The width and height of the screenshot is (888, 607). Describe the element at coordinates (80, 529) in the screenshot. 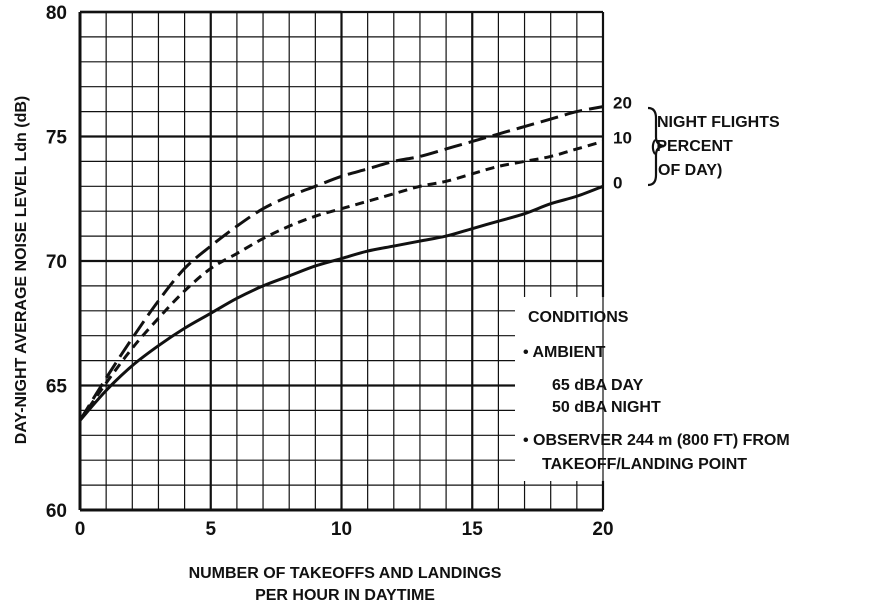

I see `x-tick-label: 0` at that location.